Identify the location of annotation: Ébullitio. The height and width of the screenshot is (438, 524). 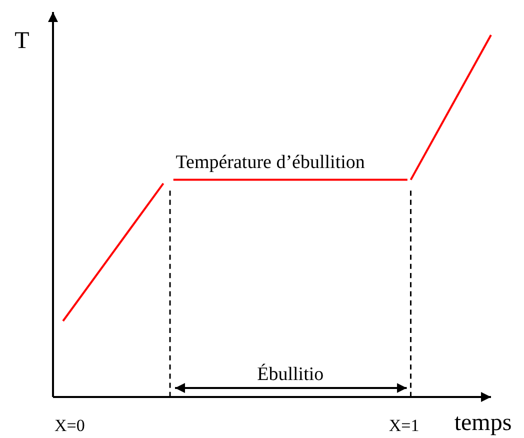
(290, 374).